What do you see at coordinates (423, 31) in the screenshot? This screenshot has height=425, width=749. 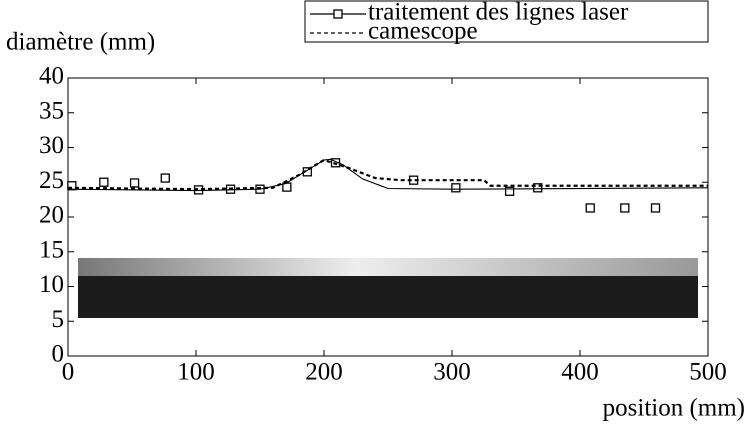 I see `legend-label: camescope` at bounding box center [423, 31].